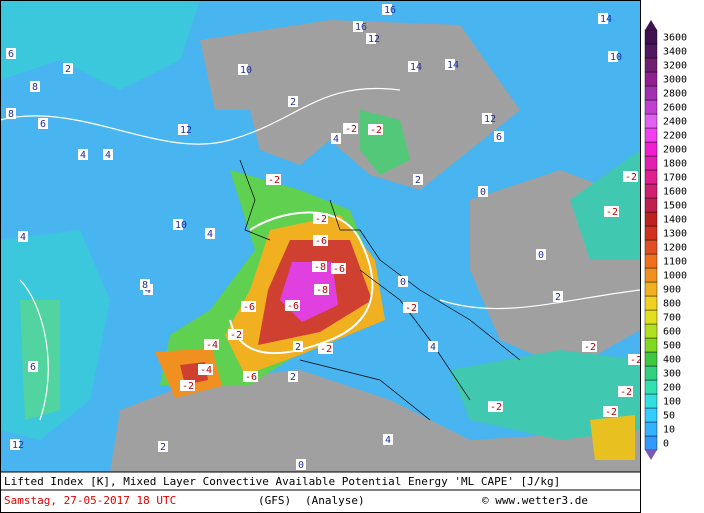  Describe the element at coordinates (90, 500) in the screenshot. I see `footer-date: Samstag, 27-05-2017 18 UTC` at that location.